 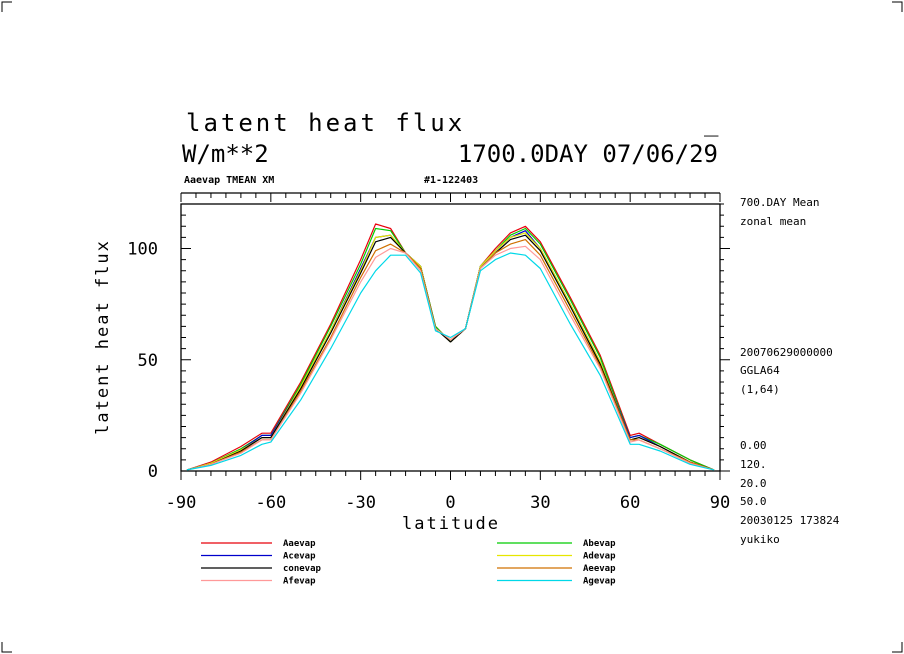 I want to click on corner-mark-top-right, so click(x=897, y=6).